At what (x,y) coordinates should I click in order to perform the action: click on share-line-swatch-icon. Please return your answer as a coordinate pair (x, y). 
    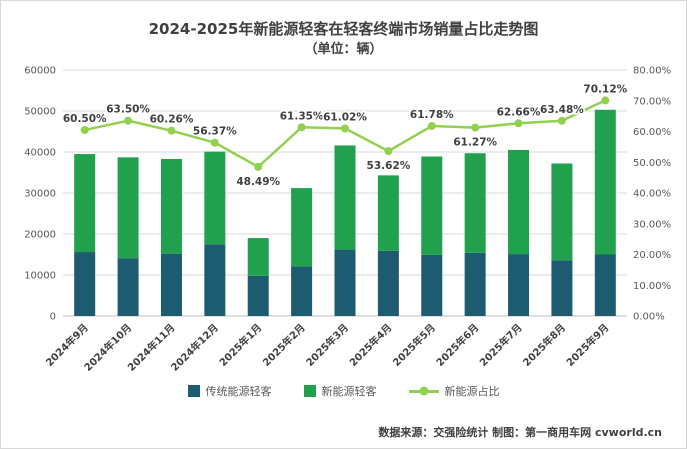
    Looking at the image, I should click on (423, 391).